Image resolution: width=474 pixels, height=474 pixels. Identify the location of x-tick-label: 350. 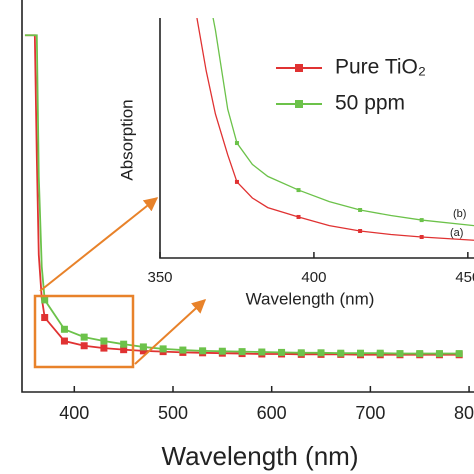
(159, 277).